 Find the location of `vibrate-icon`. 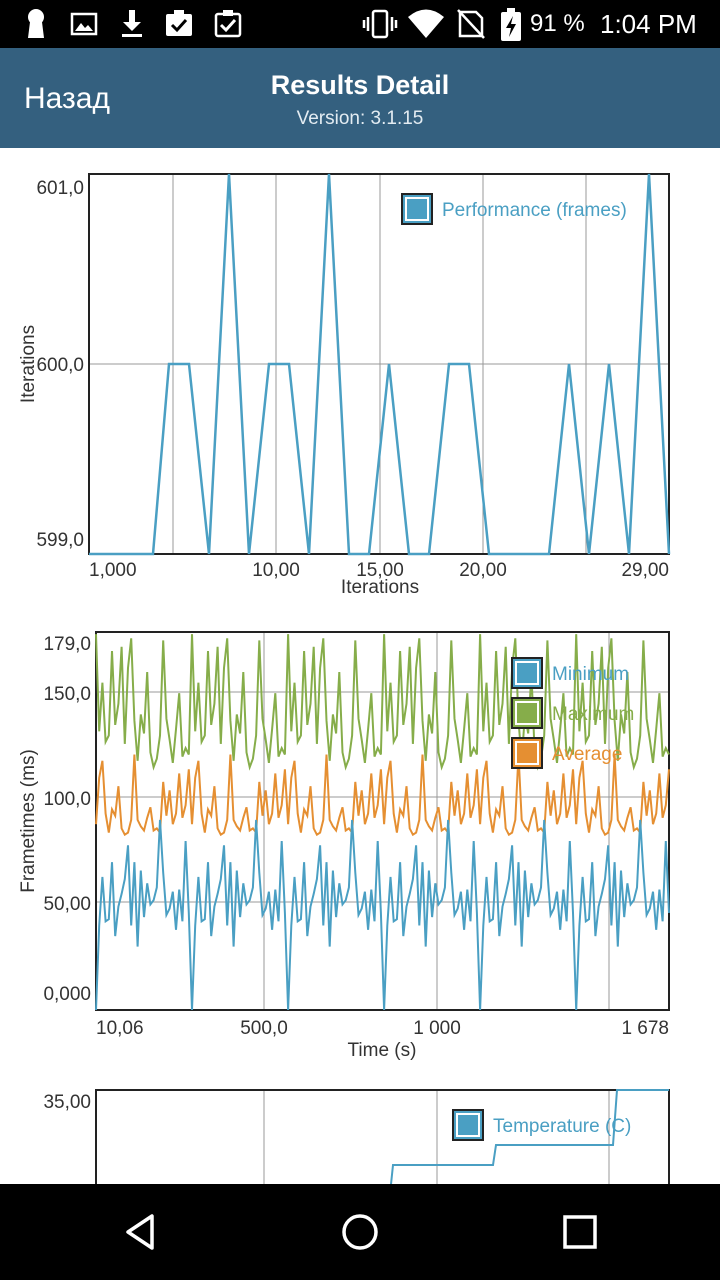

vibrate-icon is located at coordinates (380, 24).